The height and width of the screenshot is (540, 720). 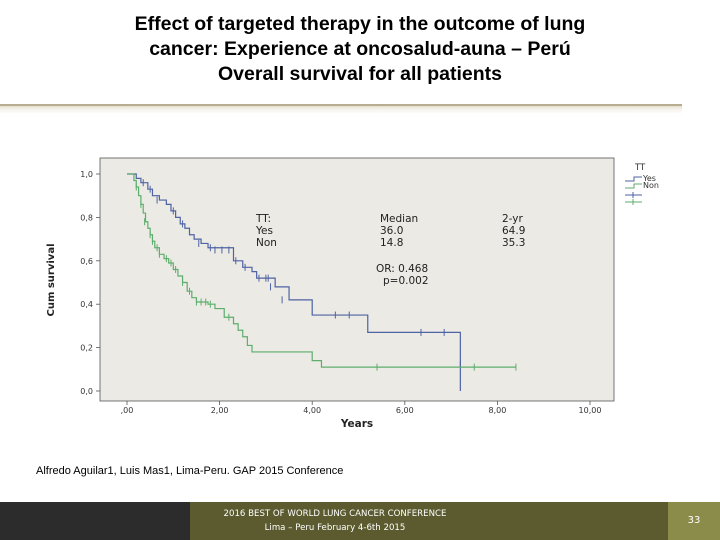 I want to click on page-number: 33, so click(x=694, y=521).